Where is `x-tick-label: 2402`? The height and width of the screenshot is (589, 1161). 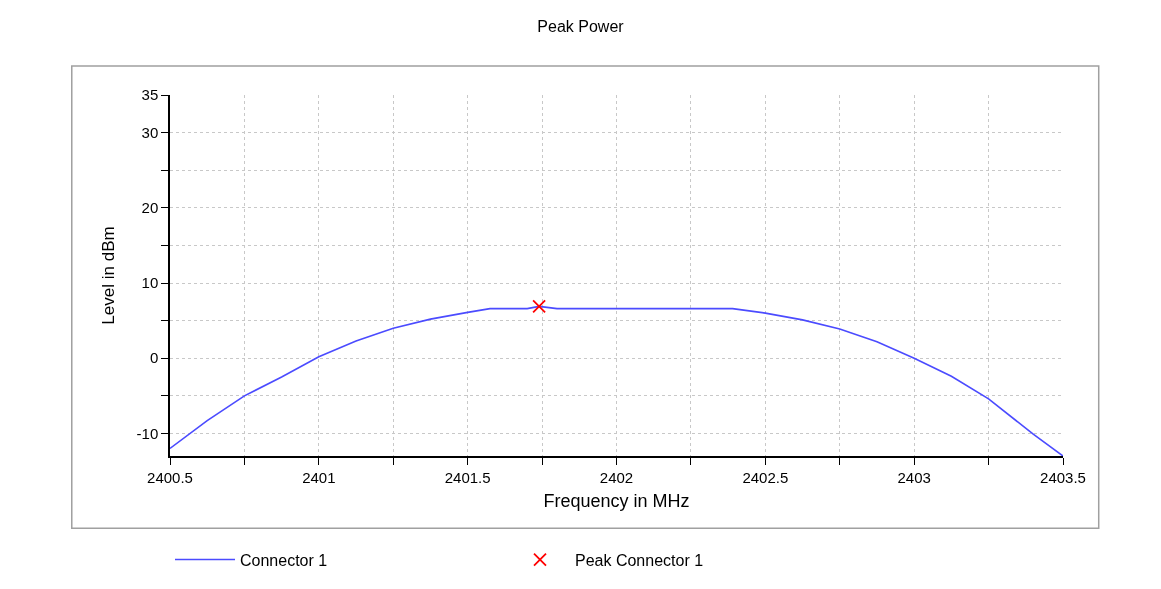
x-tick-label: 2402 is located at coordinates (616, 477).